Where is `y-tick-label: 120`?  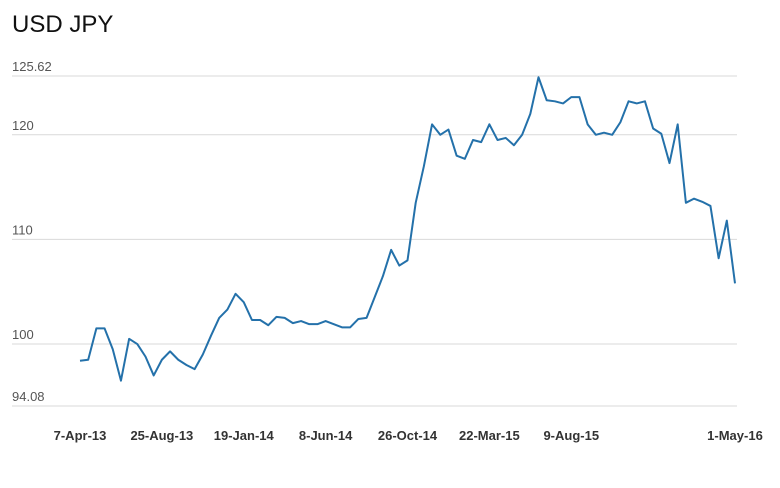 y-tick-label: 120 is located at coordinates (23, 125).